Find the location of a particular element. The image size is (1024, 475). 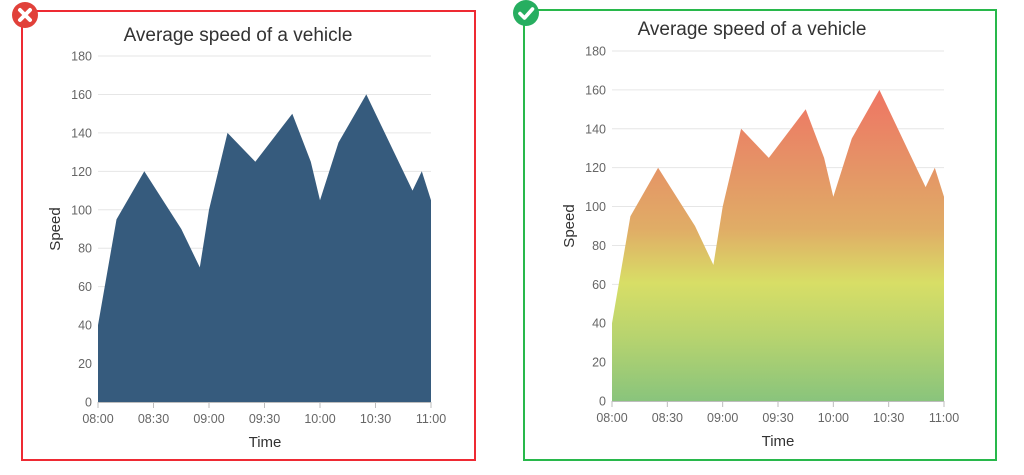

check-mark-icon is located at coordinates (526, 13).